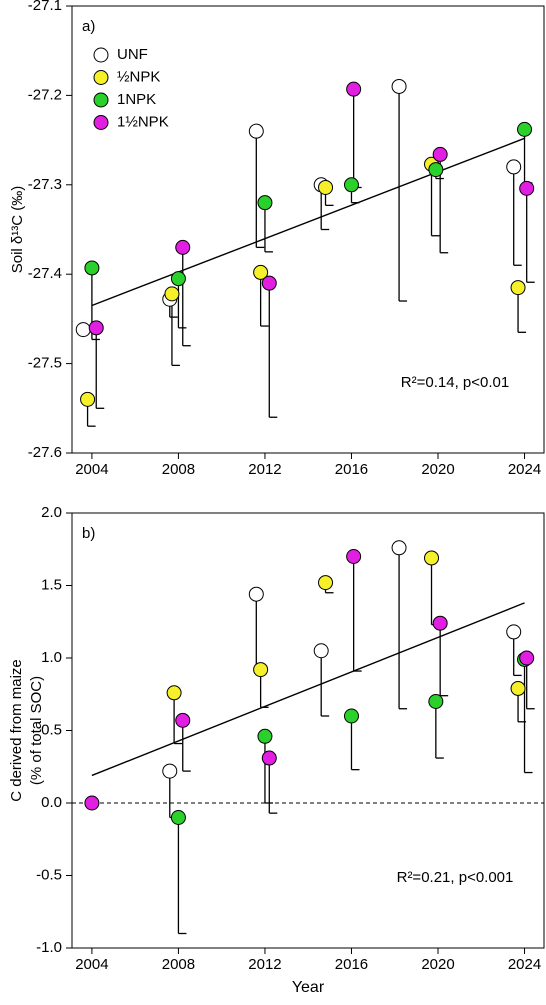 The image size is (546, 1005). What do you see at coordinates (88, 26) in the screenshot?
I see `panel-label: a)` at bounding box center [88, 26].